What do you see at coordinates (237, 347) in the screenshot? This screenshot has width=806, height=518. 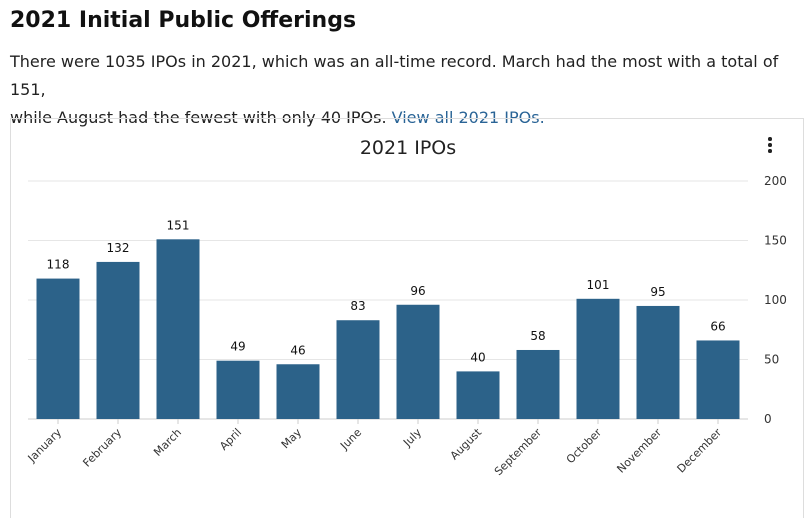 I see `data-label: 49` at bounding box center [237, 347].